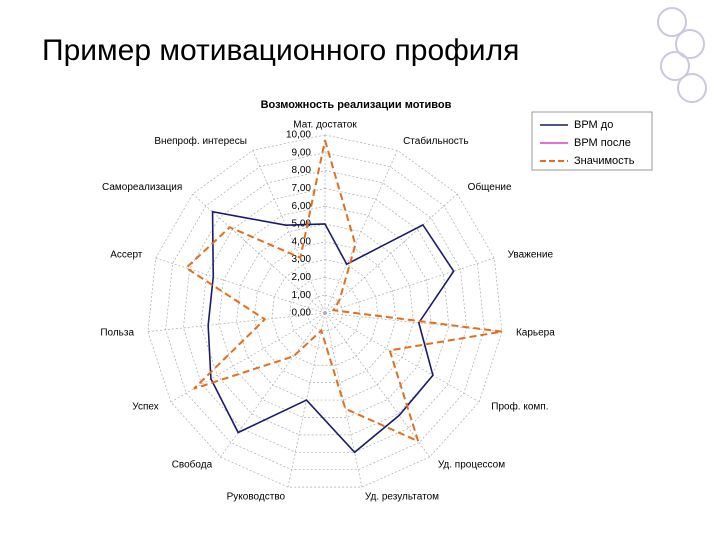 The width and height of the screenshot is (720, 540). Describe the element at coordinates (126, 255) in the screenshot. I see `category-label: Ассерт` at that location.